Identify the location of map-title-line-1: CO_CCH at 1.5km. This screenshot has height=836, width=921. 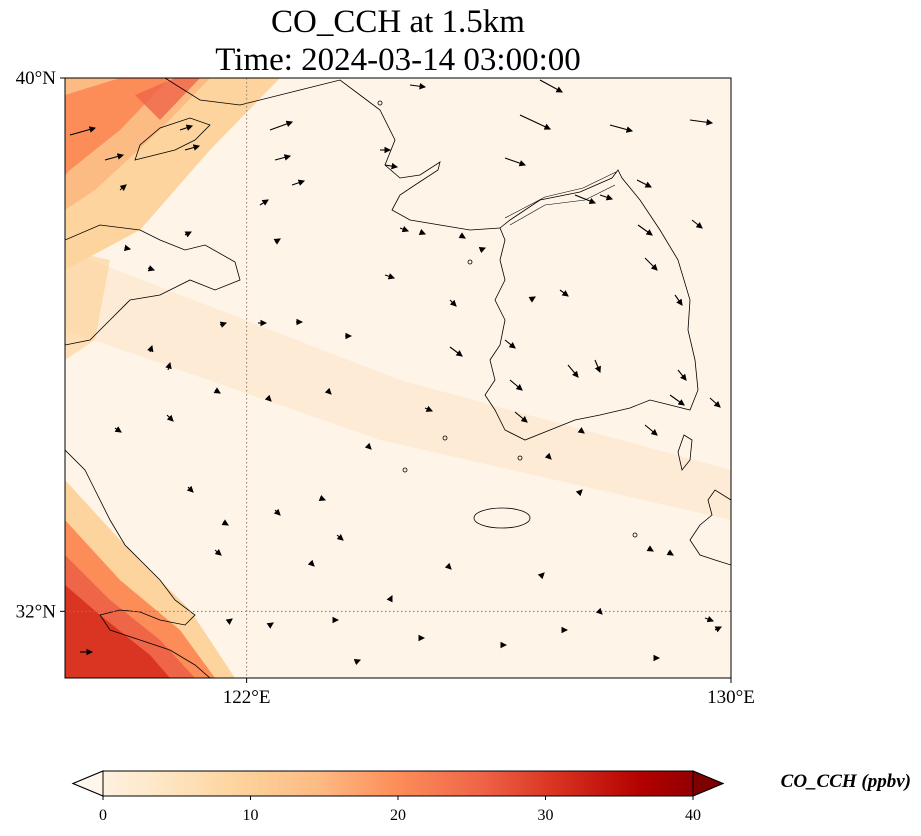
(398, 22).